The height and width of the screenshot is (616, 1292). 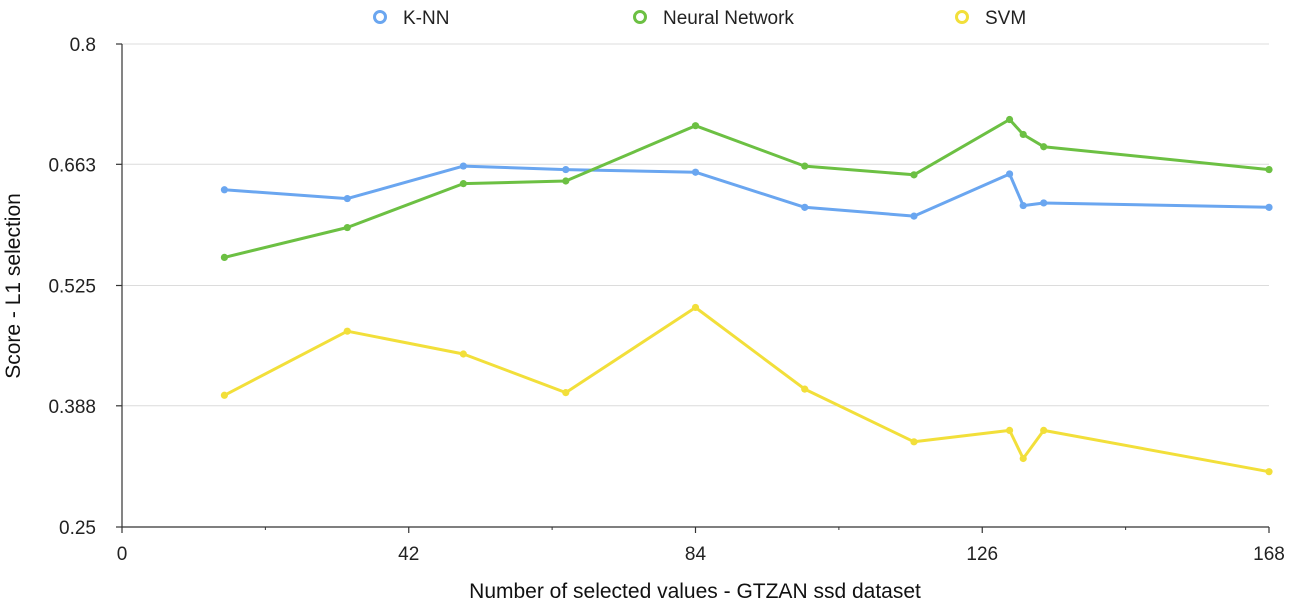 I want to click on y-tick-label: 0.525, so click(x=72, y=287).